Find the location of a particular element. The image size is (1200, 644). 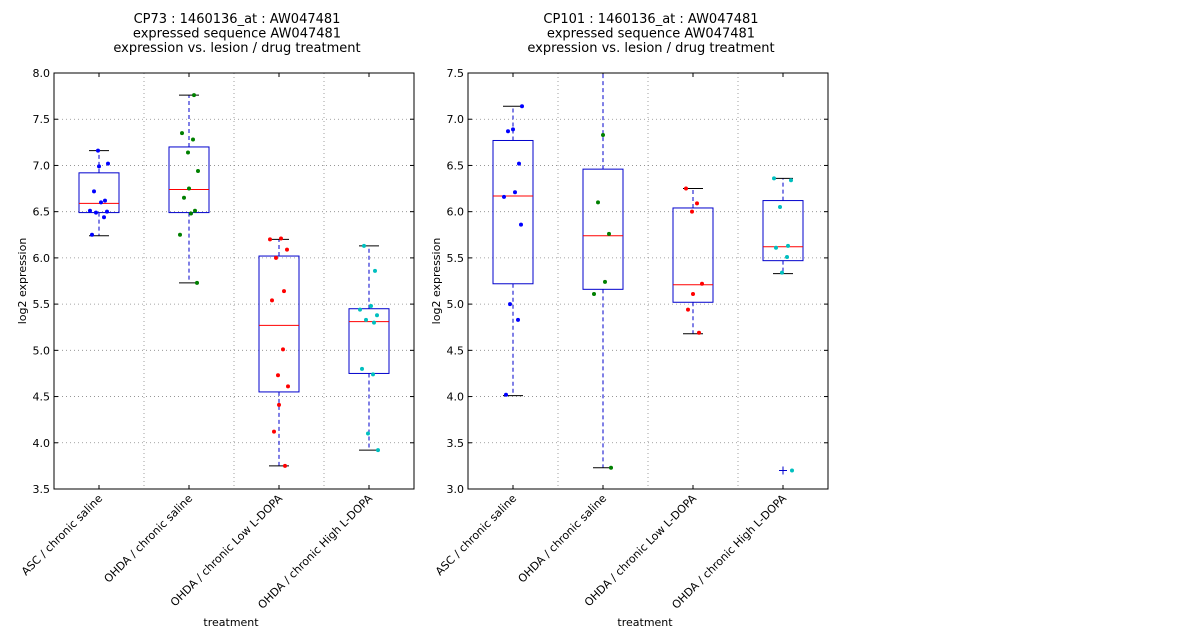

y-tick-label: 3.5 is located at coordinates (42, 489).